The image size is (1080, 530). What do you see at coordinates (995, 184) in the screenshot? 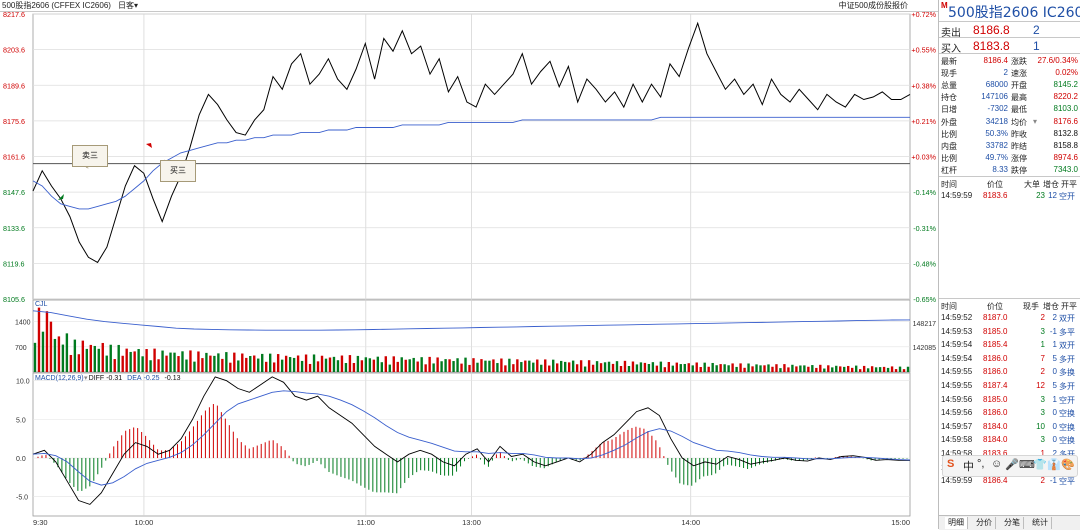
I see `col-price: 价位` at bounding box center [995, 184].